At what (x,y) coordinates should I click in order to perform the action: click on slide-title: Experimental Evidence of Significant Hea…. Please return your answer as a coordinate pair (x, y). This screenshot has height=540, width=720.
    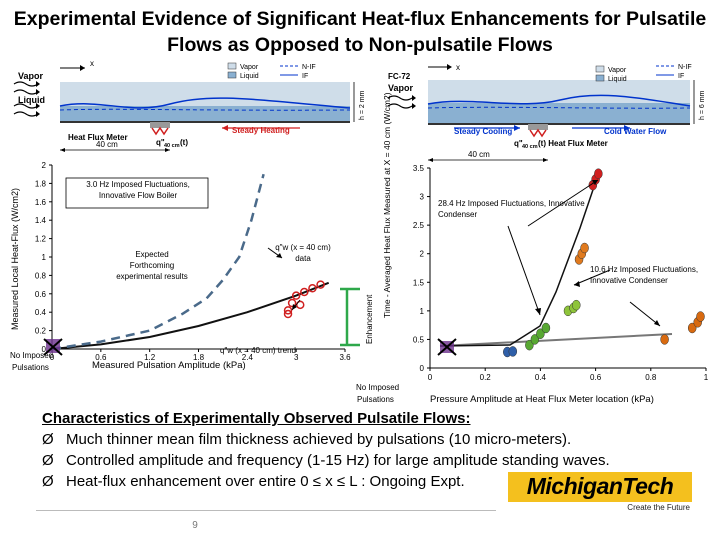
    Looking at the image, I should click on (360, 32).